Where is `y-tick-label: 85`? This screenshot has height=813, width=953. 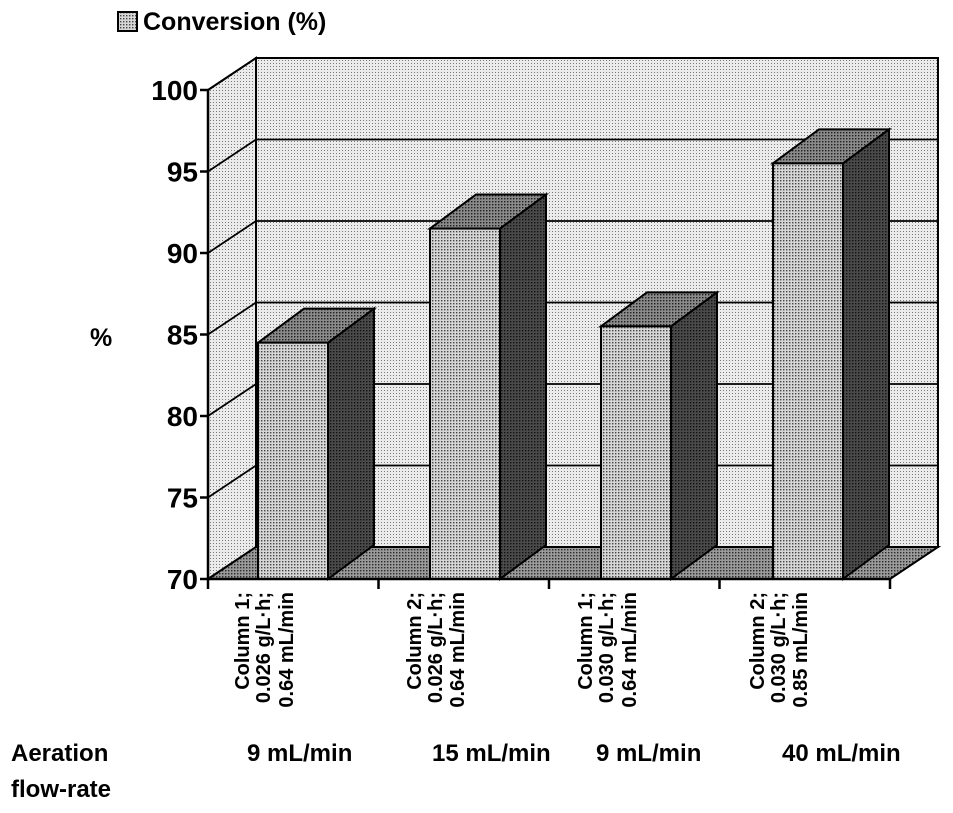 y-tick-label: 85 is located at coordinates (182, 335).